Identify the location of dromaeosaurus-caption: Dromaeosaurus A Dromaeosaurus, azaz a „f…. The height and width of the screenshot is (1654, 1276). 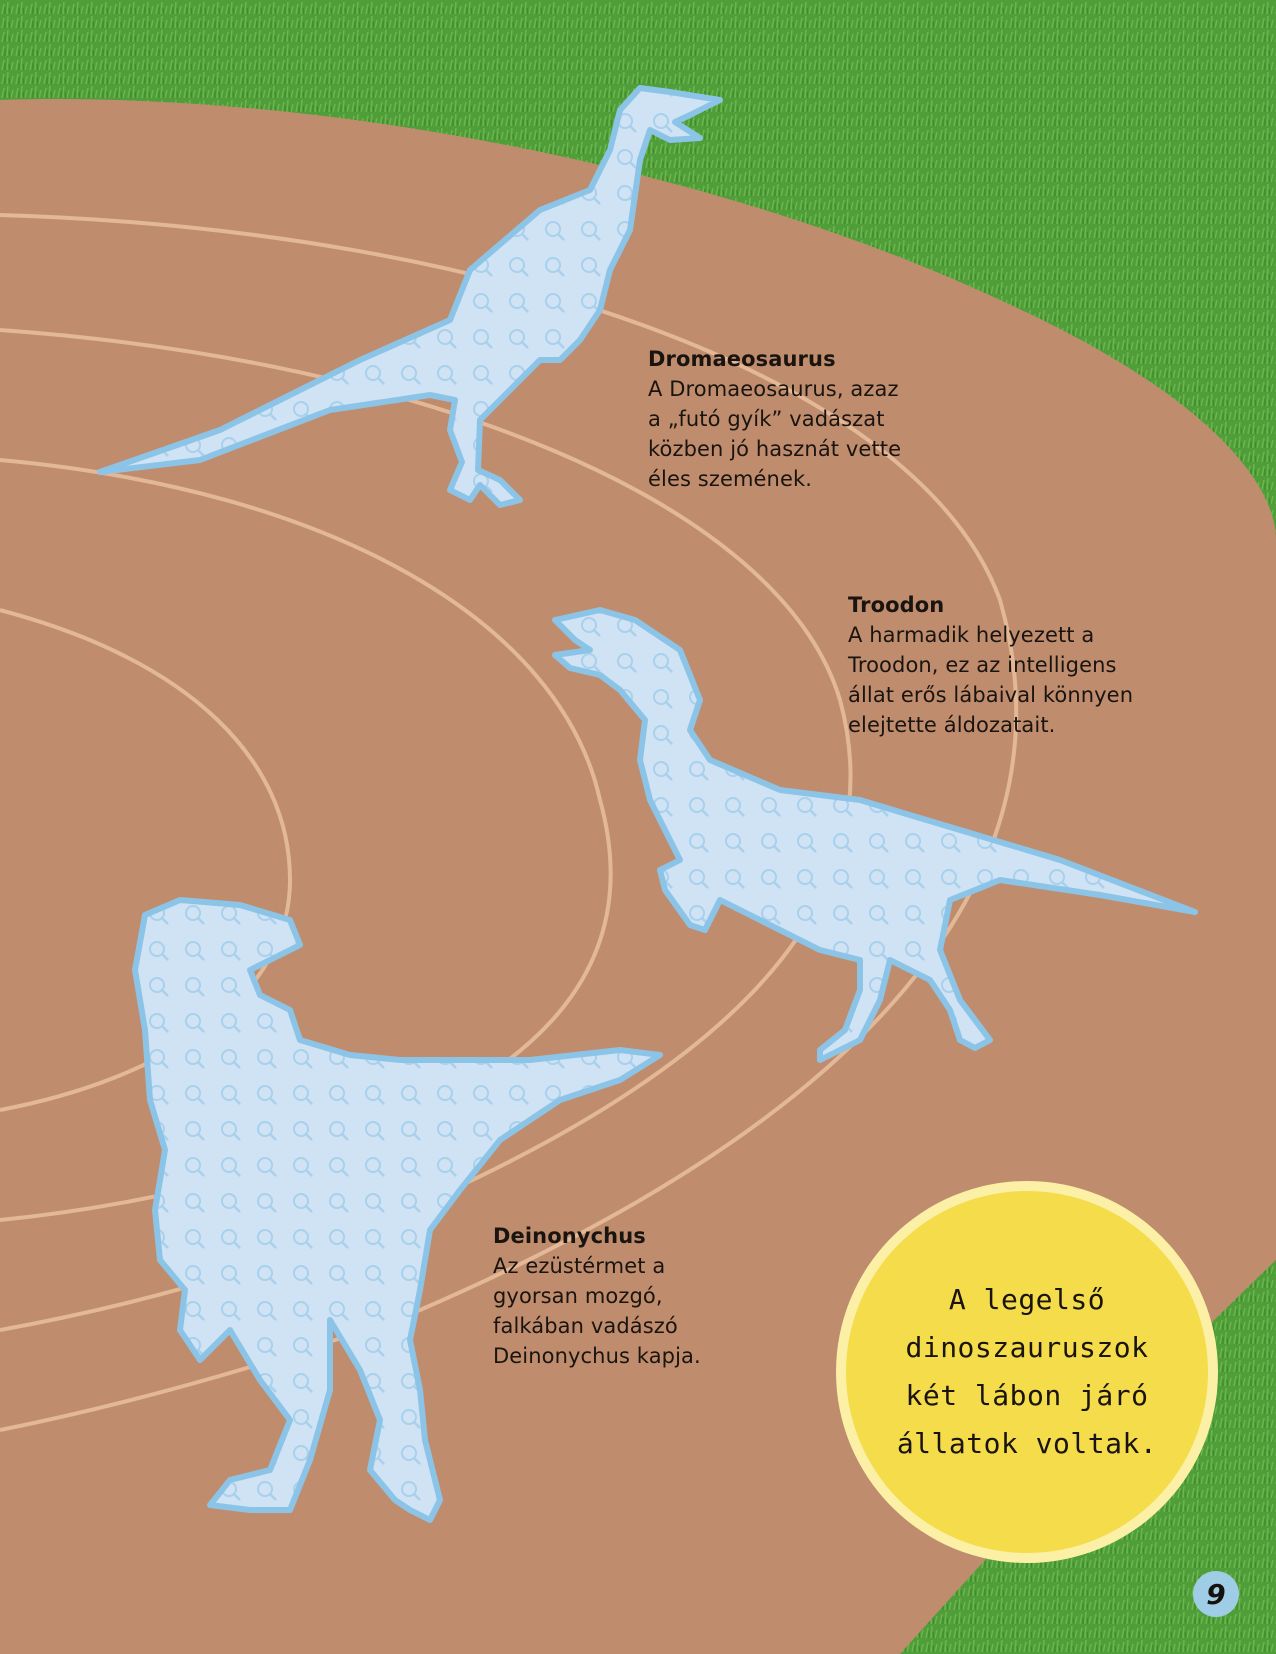
(798, 419).